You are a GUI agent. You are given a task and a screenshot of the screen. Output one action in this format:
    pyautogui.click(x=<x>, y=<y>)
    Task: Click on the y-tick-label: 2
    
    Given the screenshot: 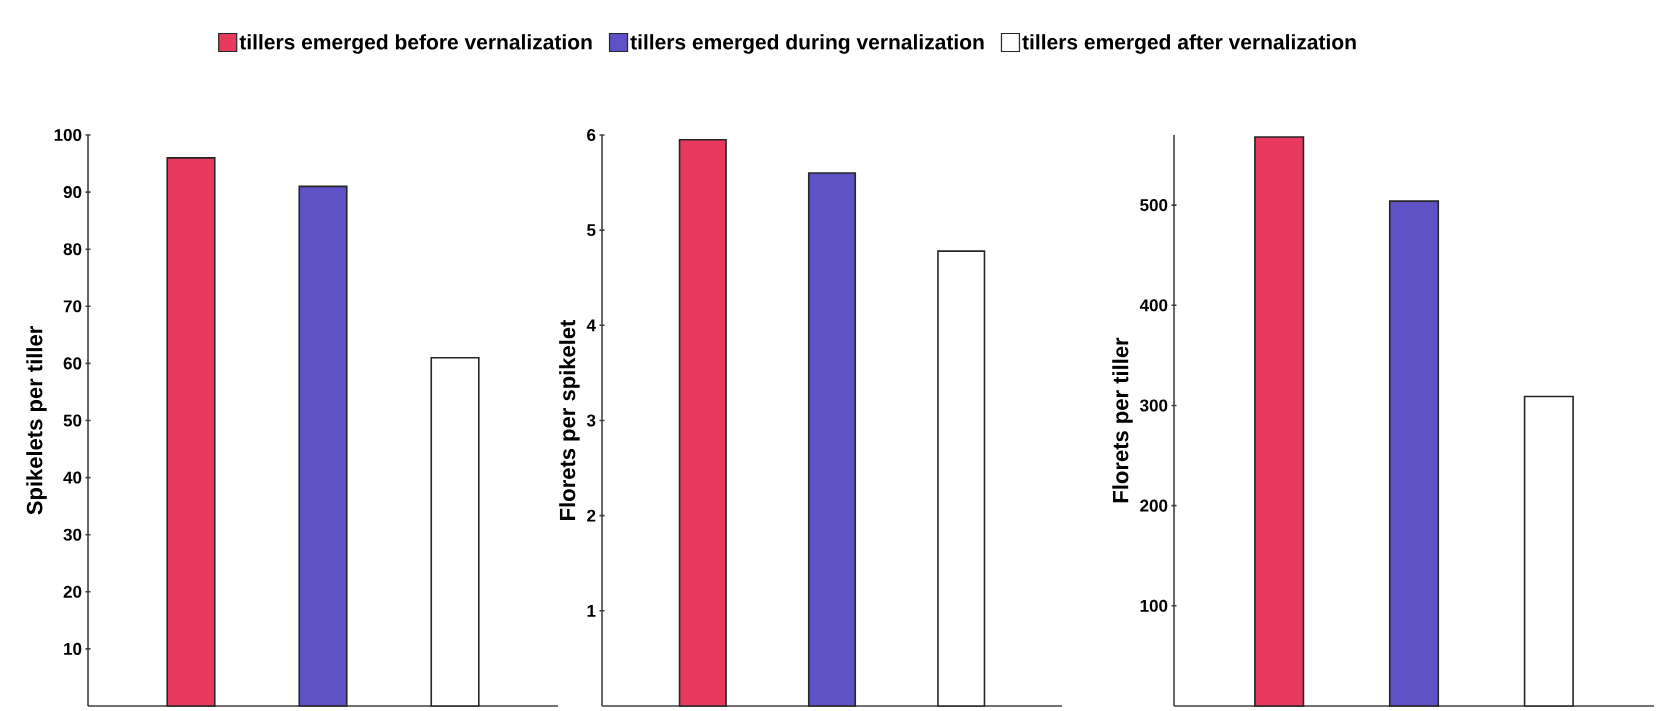 What is the action you would take?
    pyautogui.click(x=591, y=515)
    